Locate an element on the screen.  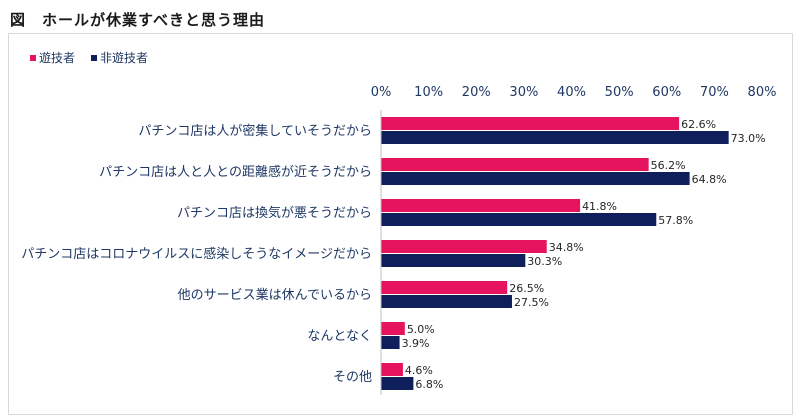
data-label: 56.2% is located at coordinates (668, 165).